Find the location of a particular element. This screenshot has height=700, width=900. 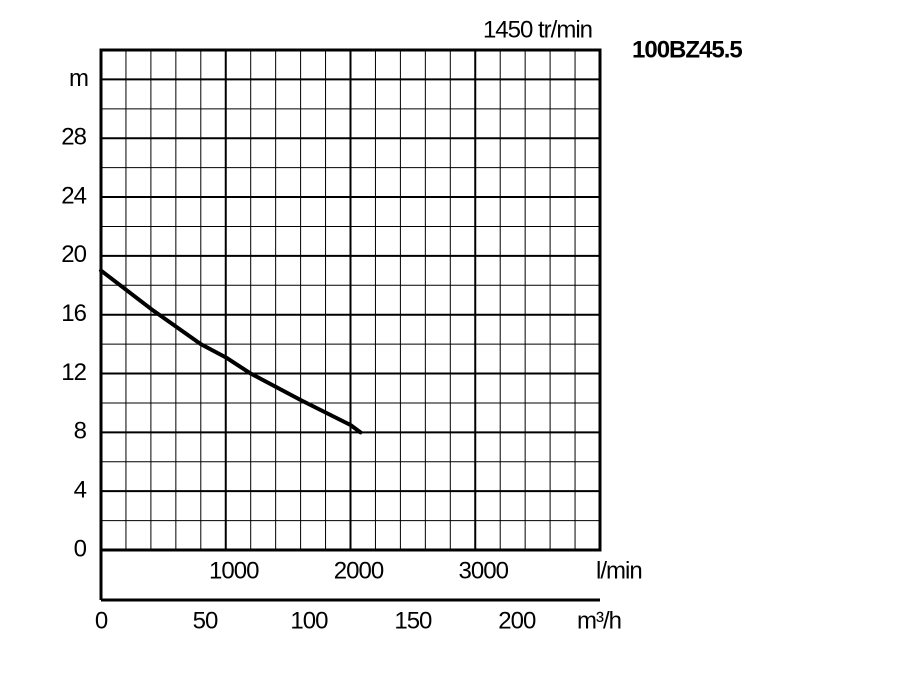

chart-subtitle: 1450 tr/min is located at coordinates (537, 29).